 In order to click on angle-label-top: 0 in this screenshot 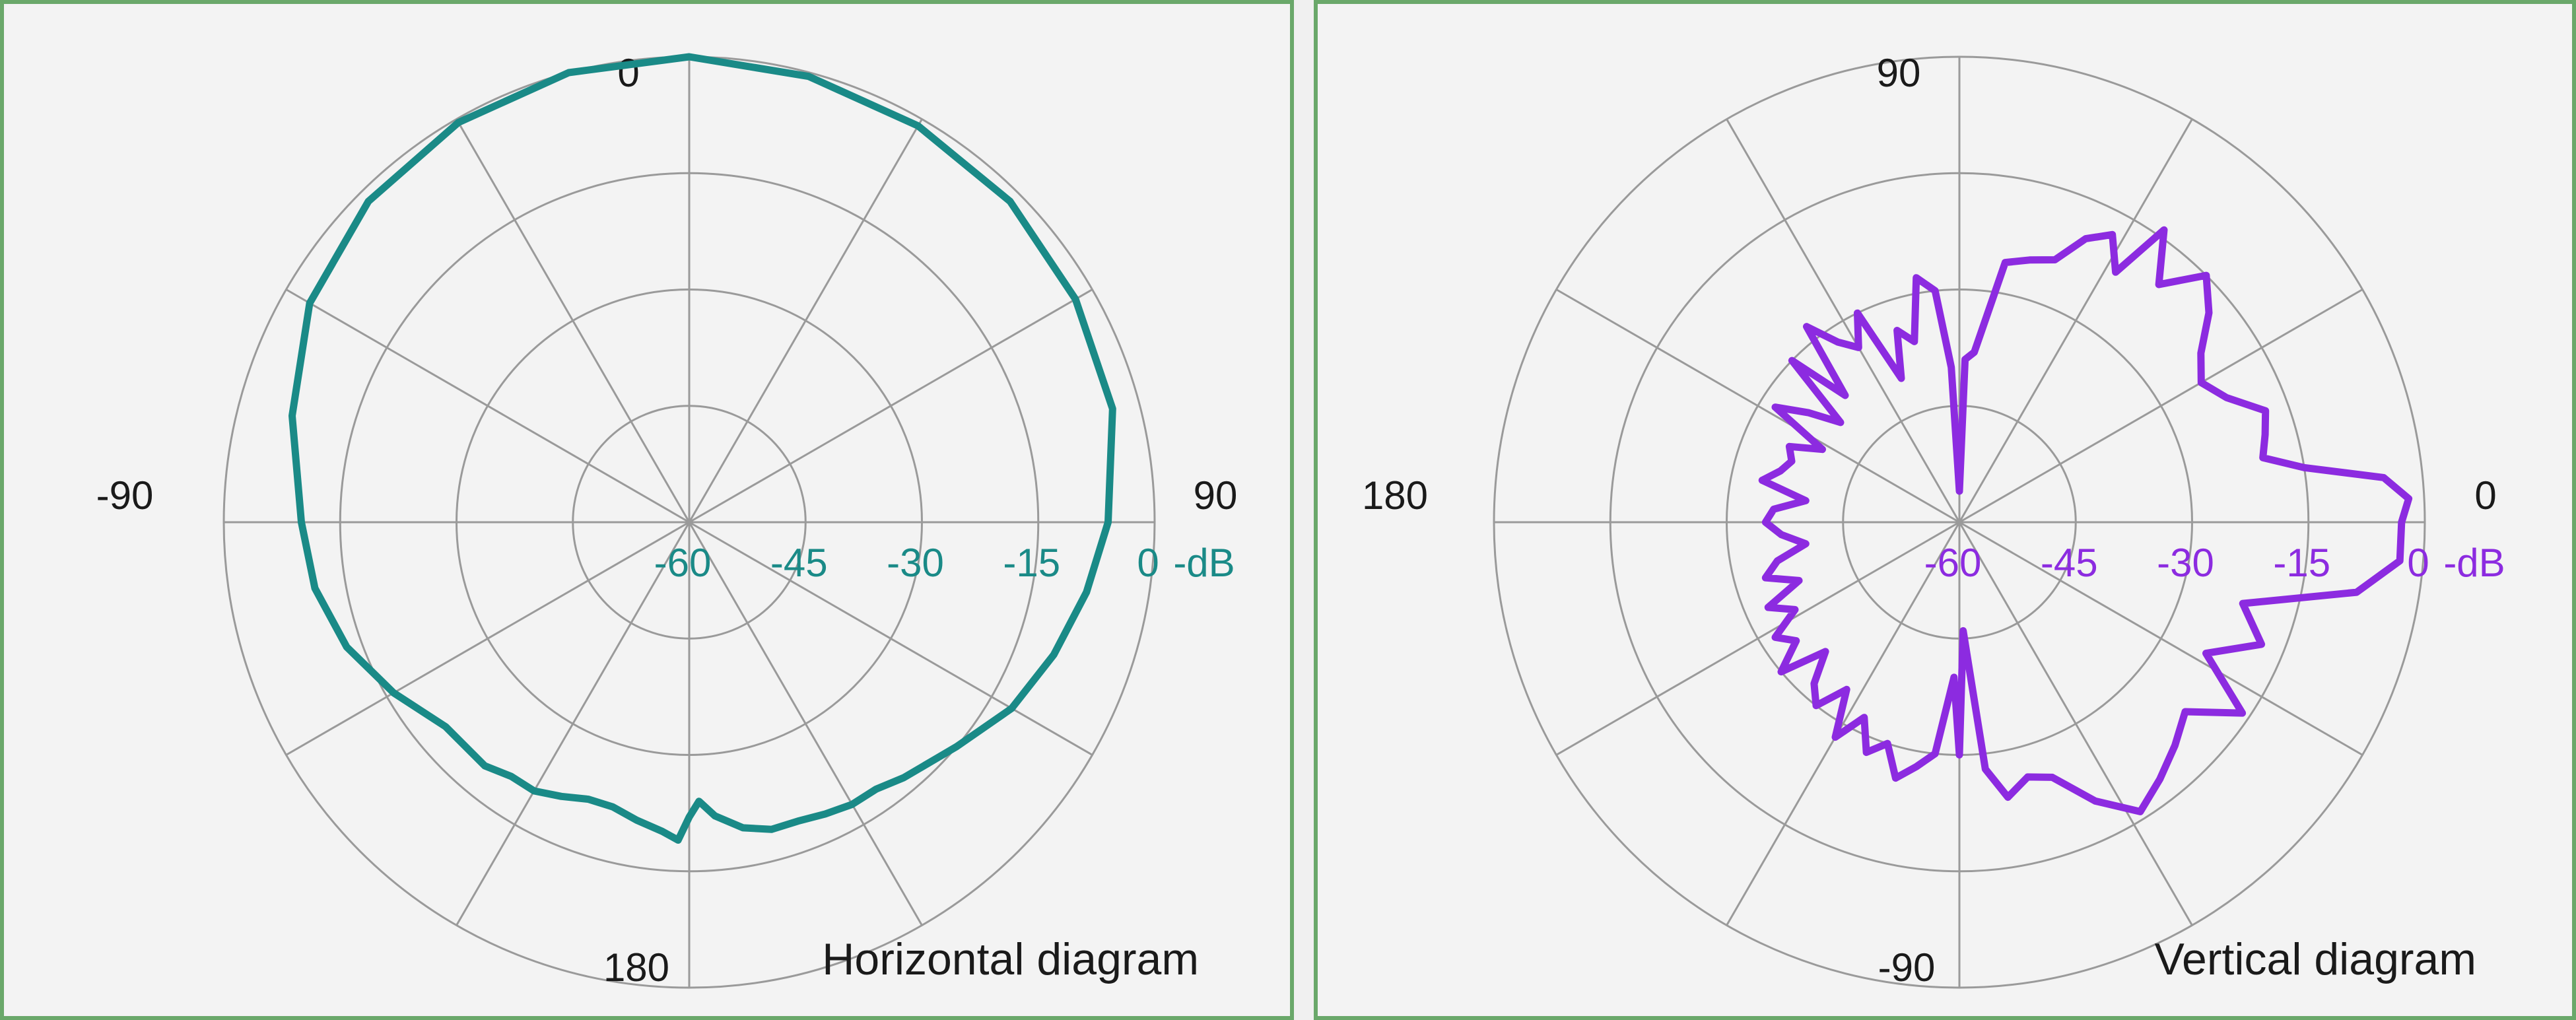, I will do `click(628, 73)`.